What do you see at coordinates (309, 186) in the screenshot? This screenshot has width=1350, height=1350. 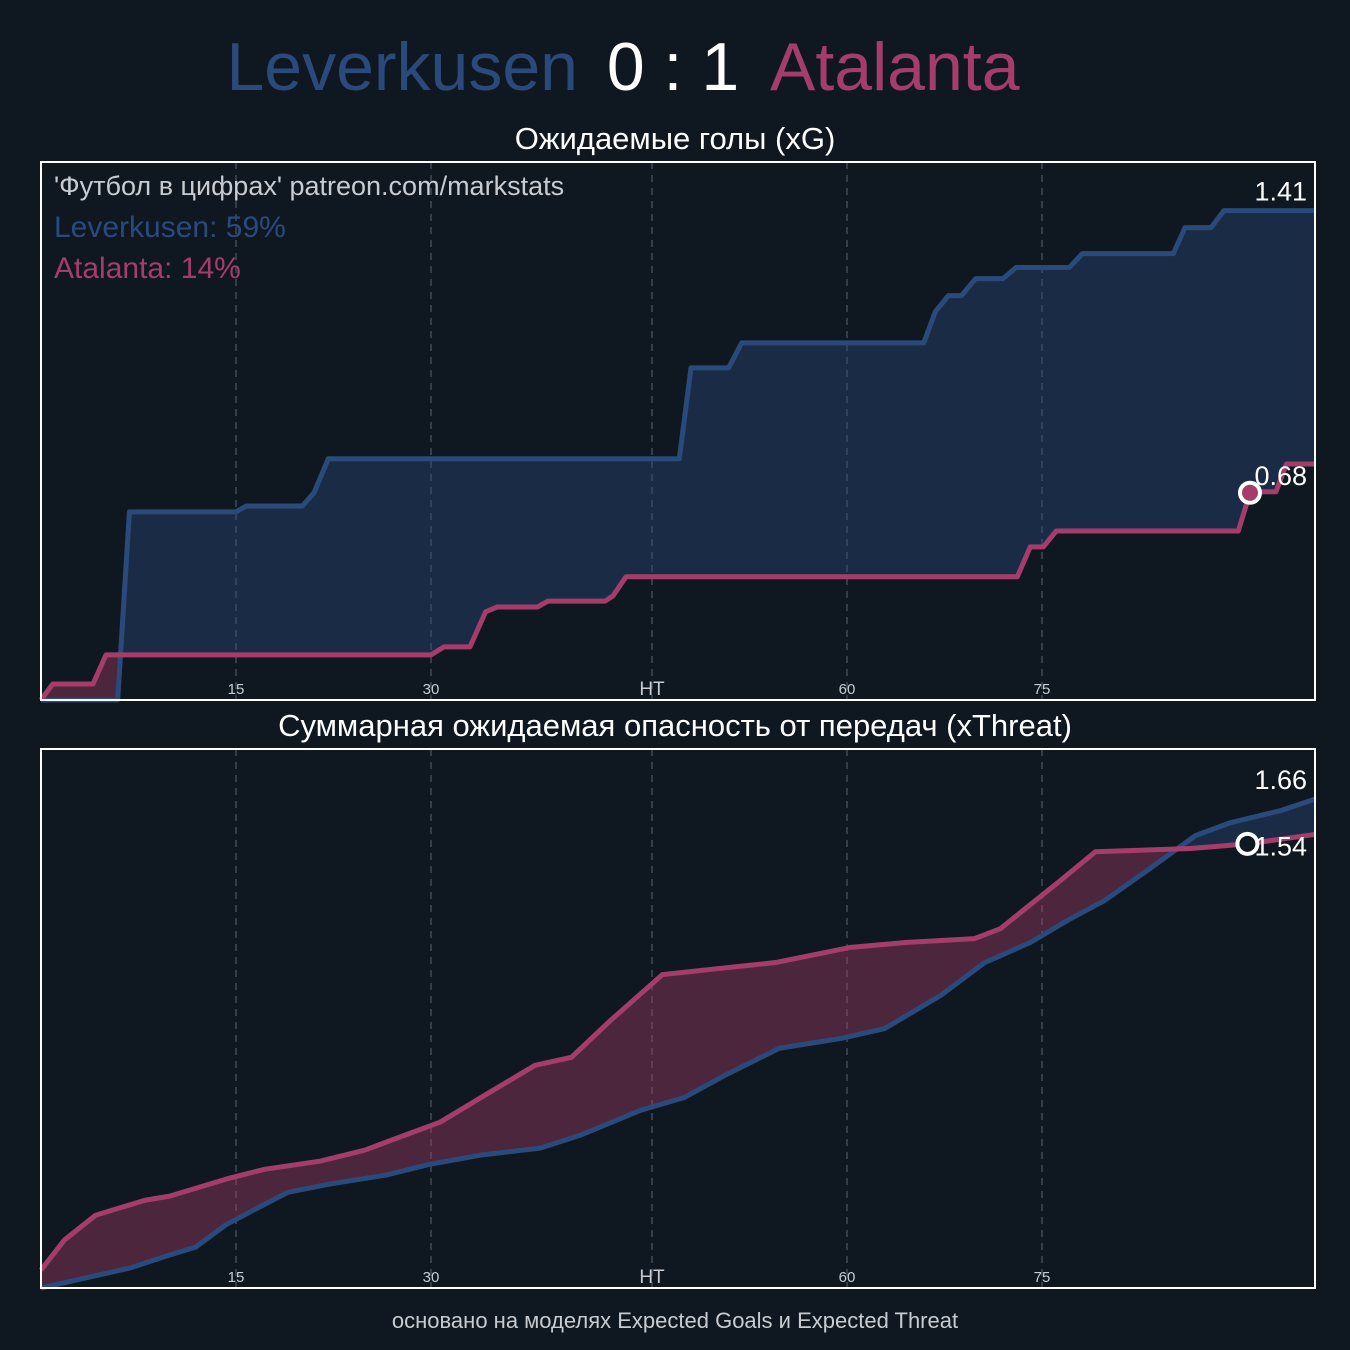 I see `annotation: 'Футбол в цифрах' patreon.com/markstats` at bounding box center [309, 186].